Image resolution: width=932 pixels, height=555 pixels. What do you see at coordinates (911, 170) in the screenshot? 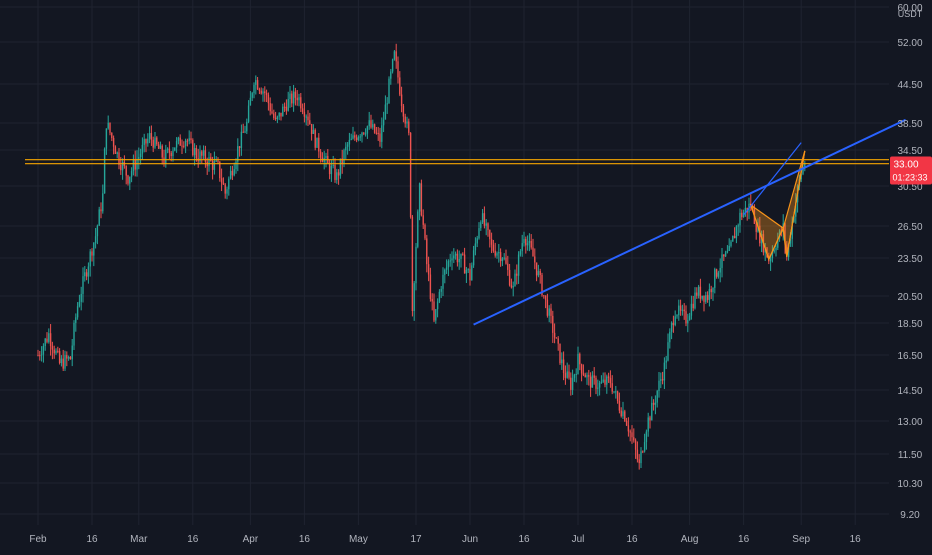
I see `last-price-tag` at bounding box center [911, 170].